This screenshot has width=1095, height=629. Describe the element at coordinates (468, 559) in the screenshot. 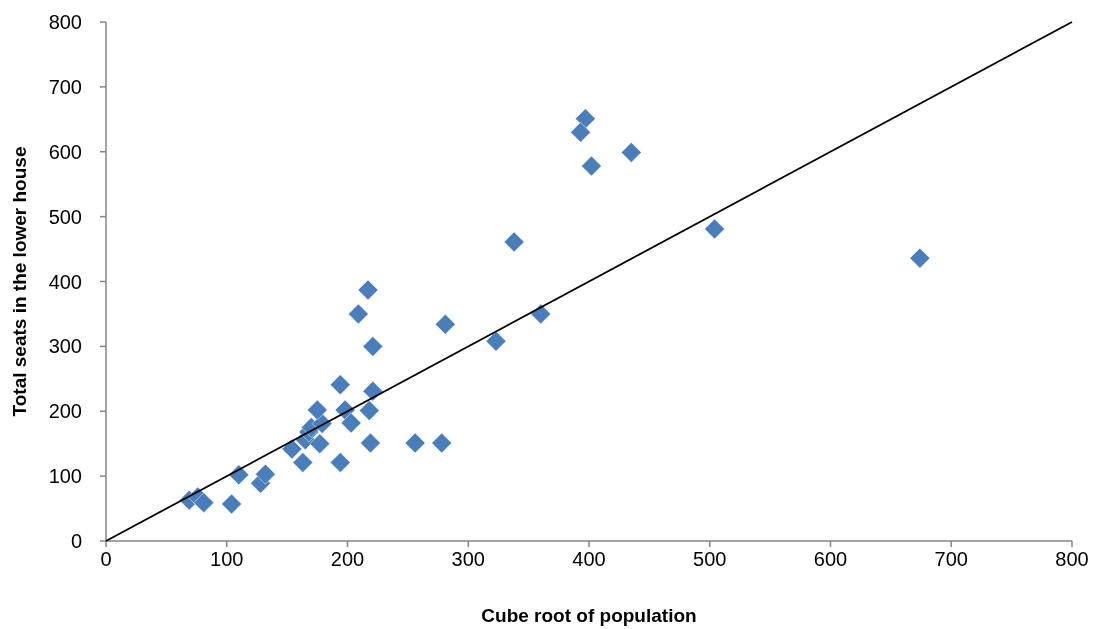

I see `x-tick-label: 300` at that location.